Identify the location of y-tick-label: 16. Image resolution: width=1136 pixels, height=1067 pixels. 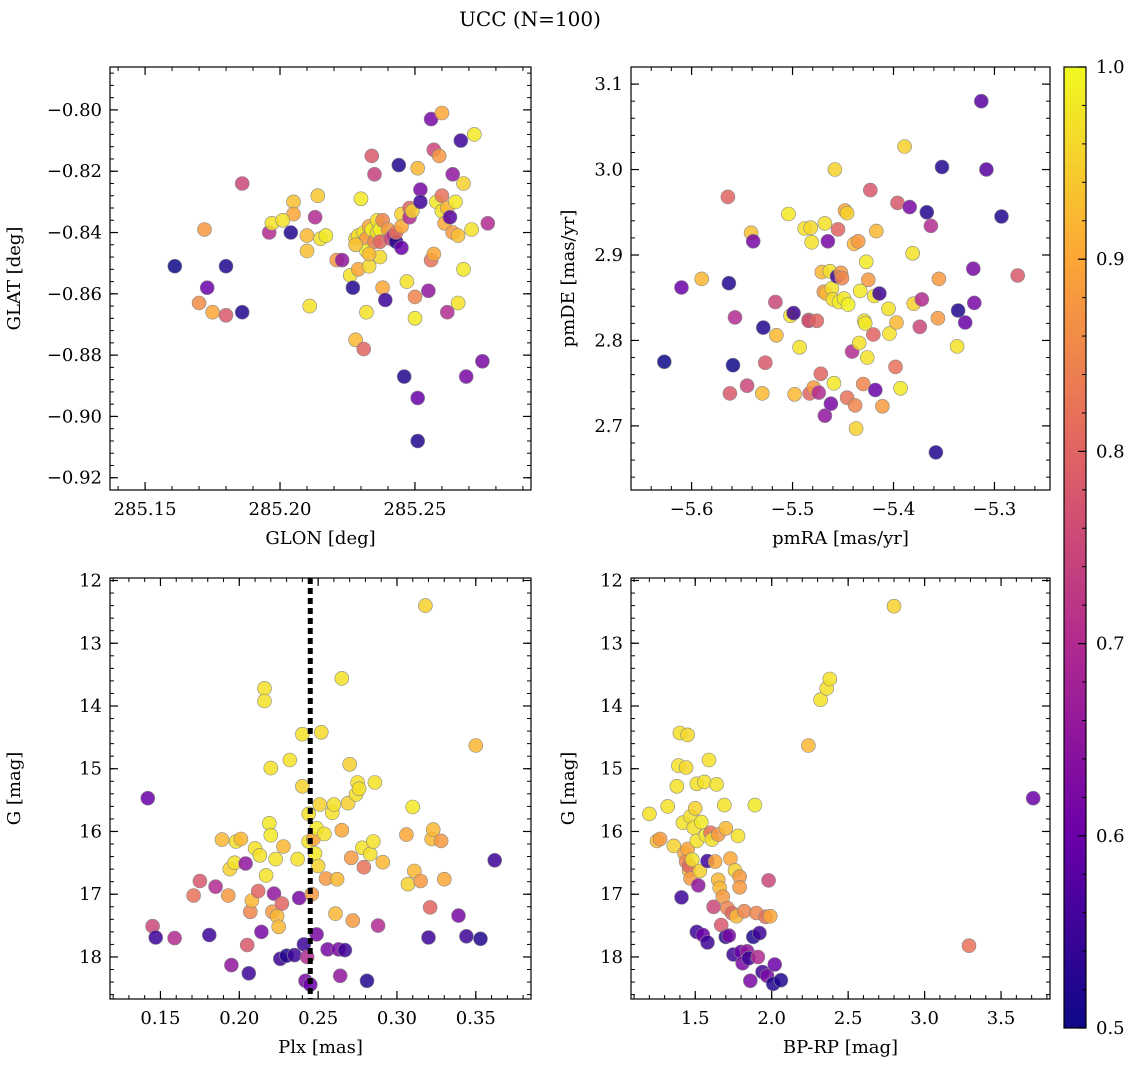
(611, 831).